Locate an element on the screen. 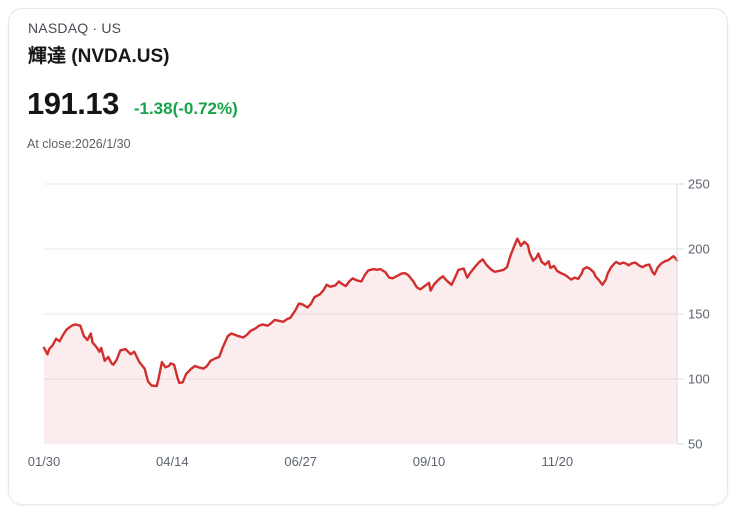 Image resolution: width=736 pixels, height=521 pixels. x-tick-label: 06/27 is located at coordinates (300, 461).